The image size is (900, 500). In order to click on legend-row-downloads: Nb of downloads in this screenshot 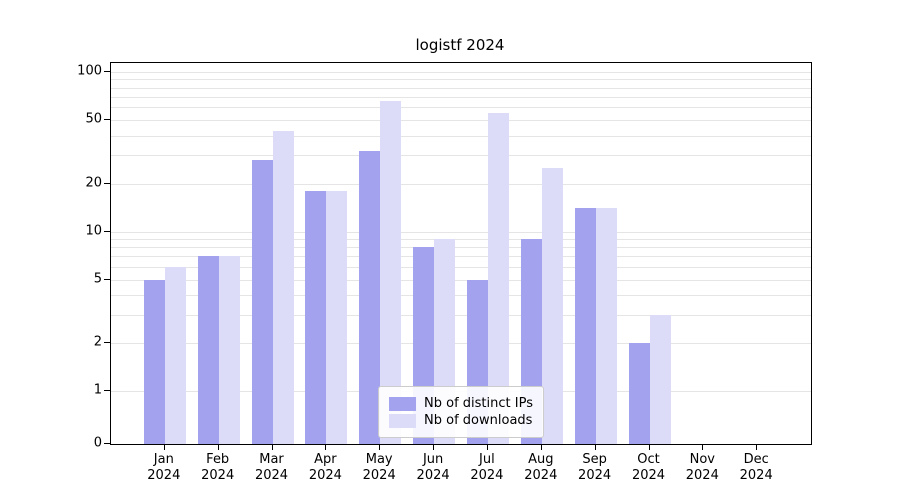, I will do `click(461, 420)`.